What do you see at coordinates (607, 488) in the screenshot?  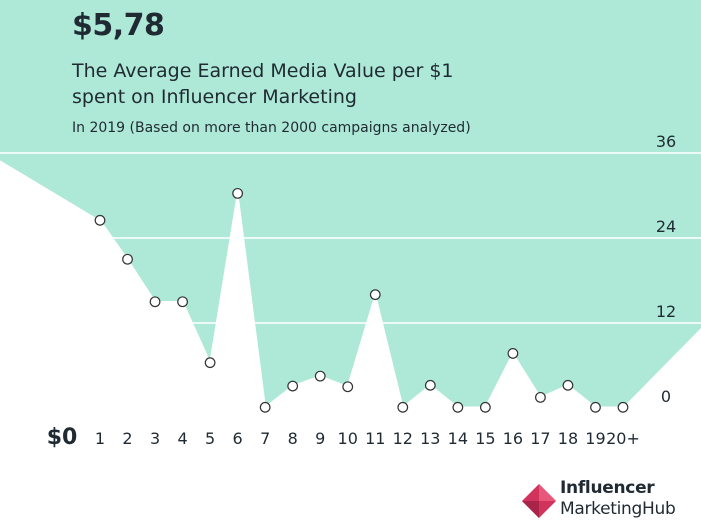 I see `brand-name-line1: Influencer` at bounding box center [607, 488].